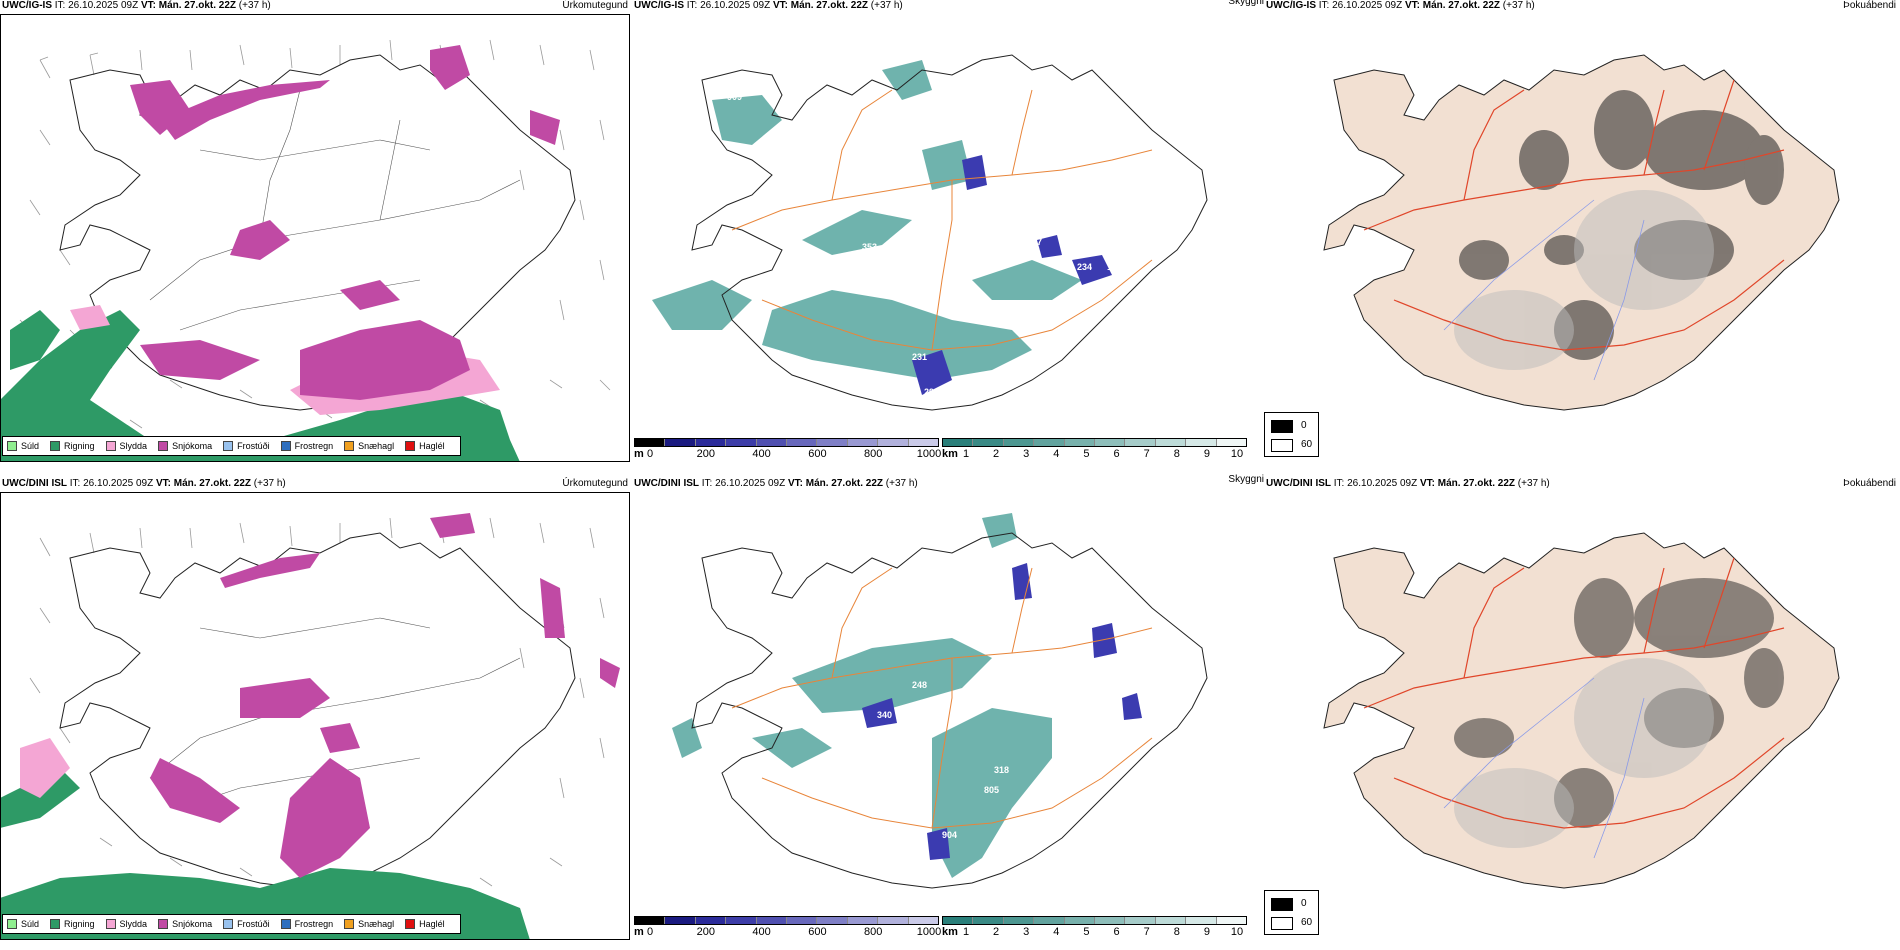 This screenshot has height=950, width=1900. I want to click on cloud-label: 904, so click(949, 835).